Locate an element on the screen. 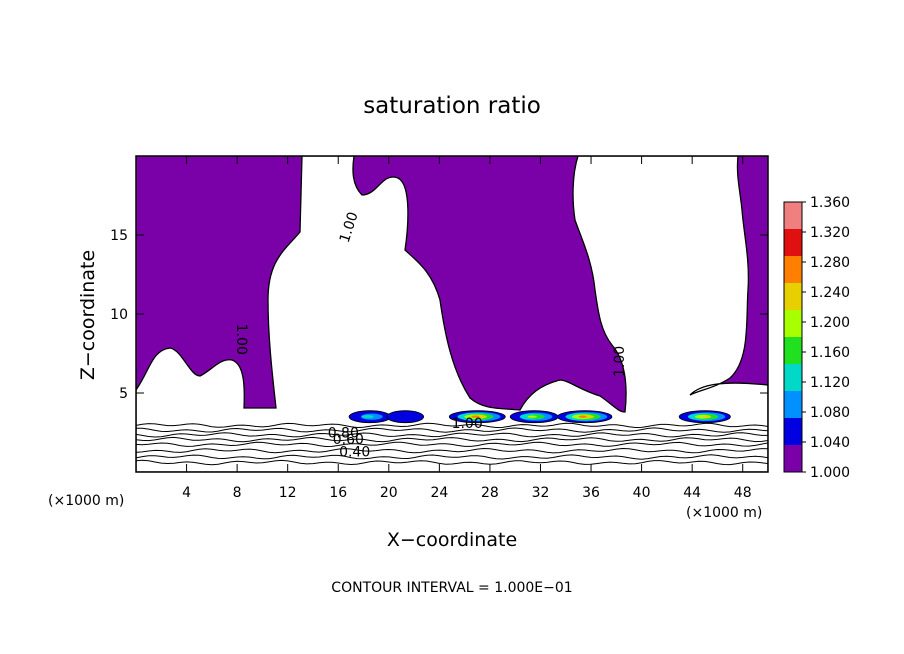  y-tick-label: 5 is located at coordinates (123, 394).